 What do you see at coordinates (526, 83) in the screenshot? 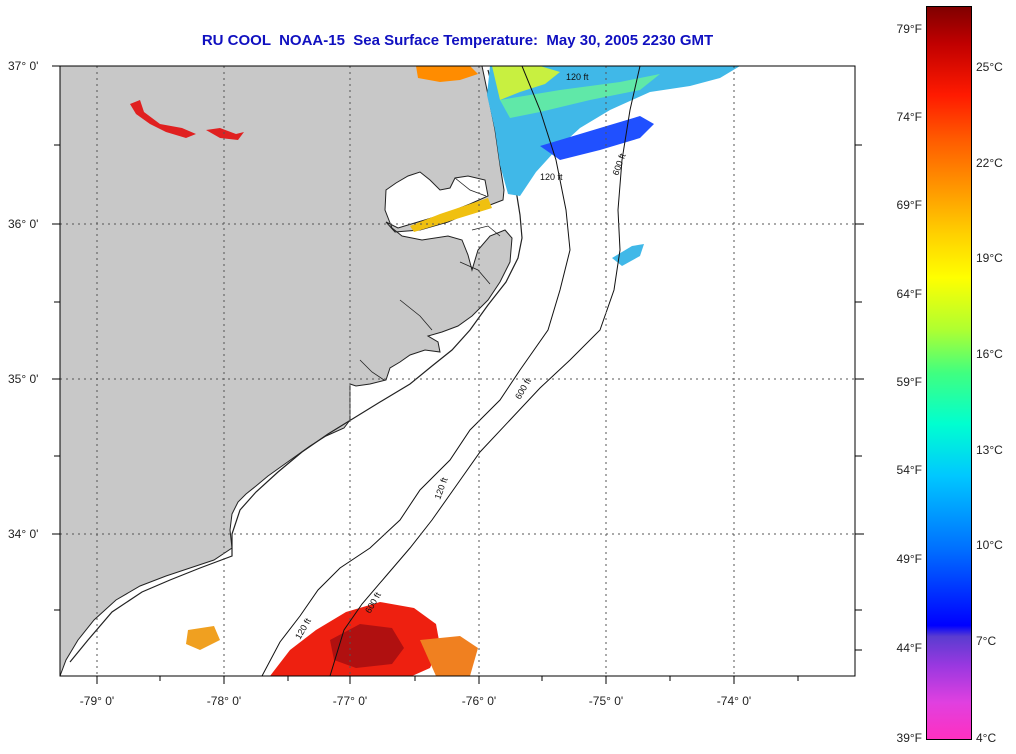
I see `sst-yellow-patch-north` at bounding box center [526, 83].